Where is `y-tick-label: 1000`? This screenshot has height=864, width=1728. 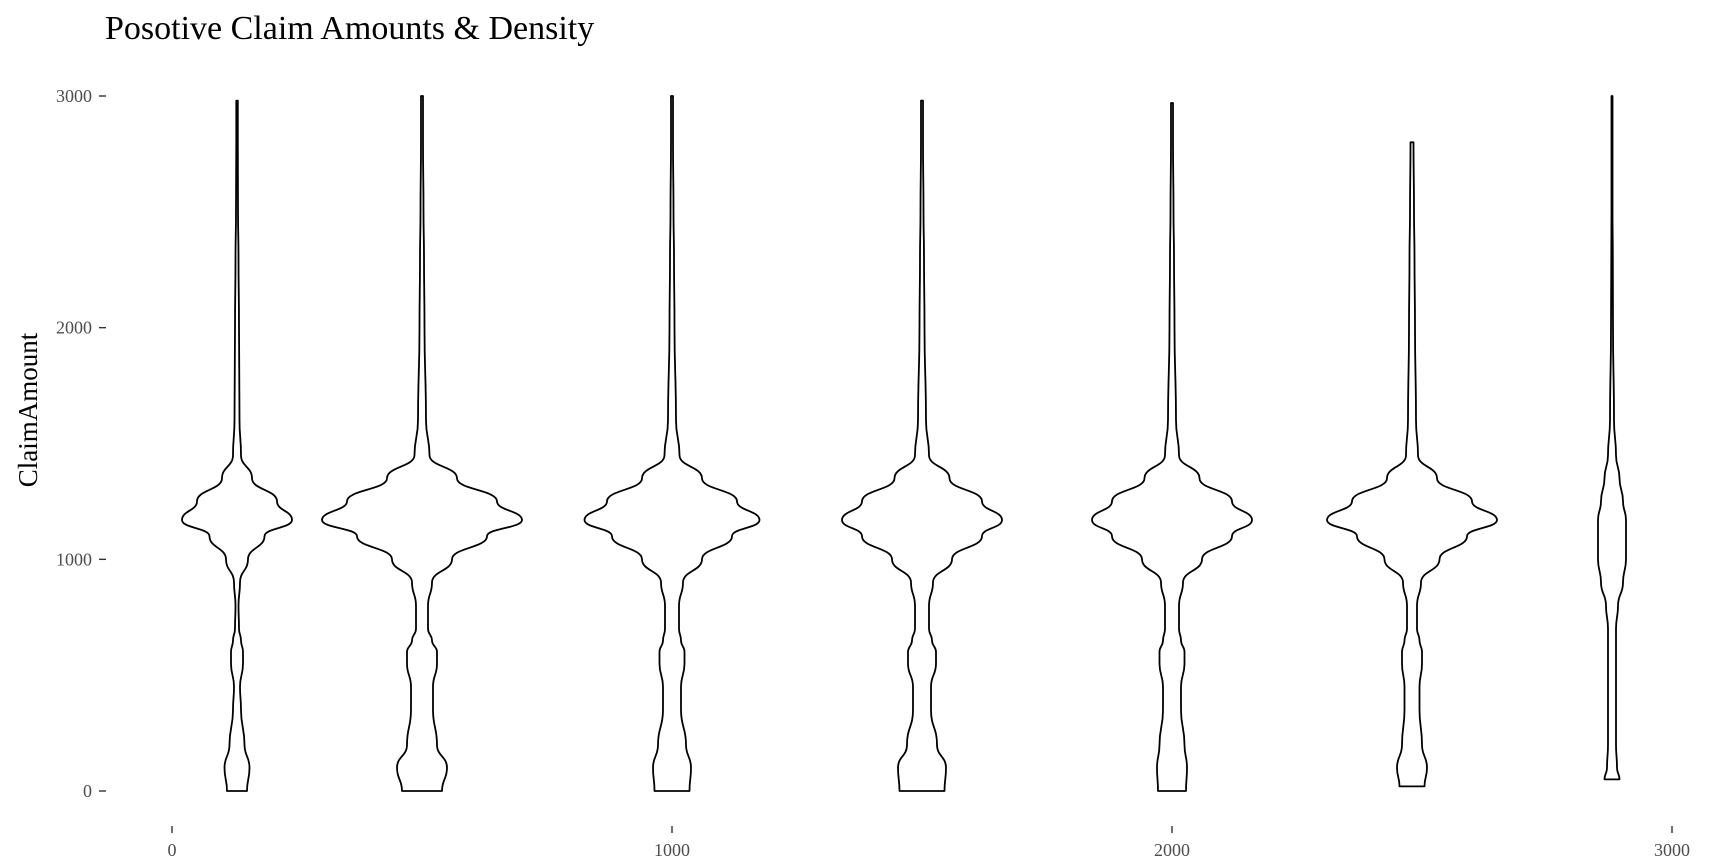
y-tick-label: 1000 is located at coordinates (74, 559).